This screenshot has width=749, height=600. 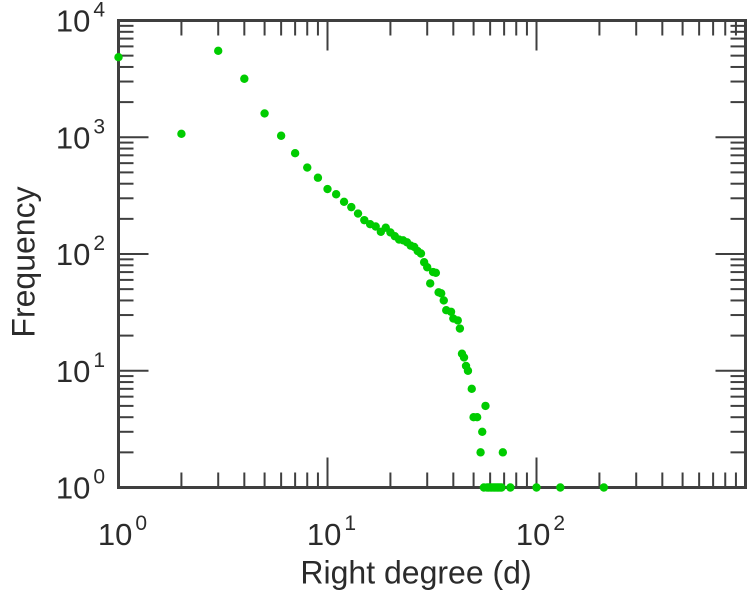 What do you see at coordinates (80, 135) in the screenshot?
I see `y-tick-label: 10 3` at bounding box center [80, 135].